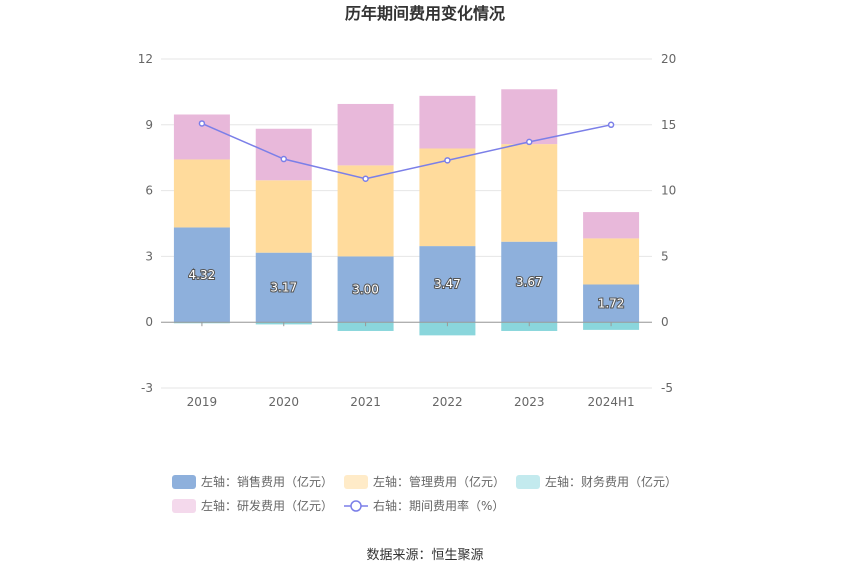  I want to click on legend-label: 左轴：研发费用（亿元）, so click(267, 505).